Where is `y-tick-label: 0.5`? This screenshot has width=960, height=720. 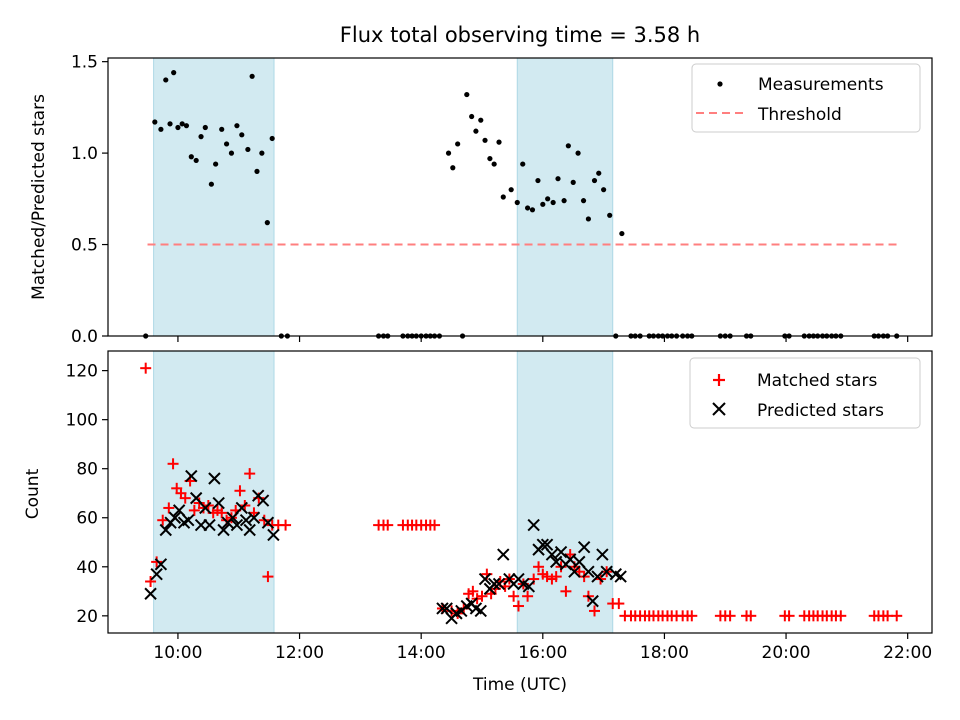
y-tick-label: 0.5 is located at coordinates (84, 246).